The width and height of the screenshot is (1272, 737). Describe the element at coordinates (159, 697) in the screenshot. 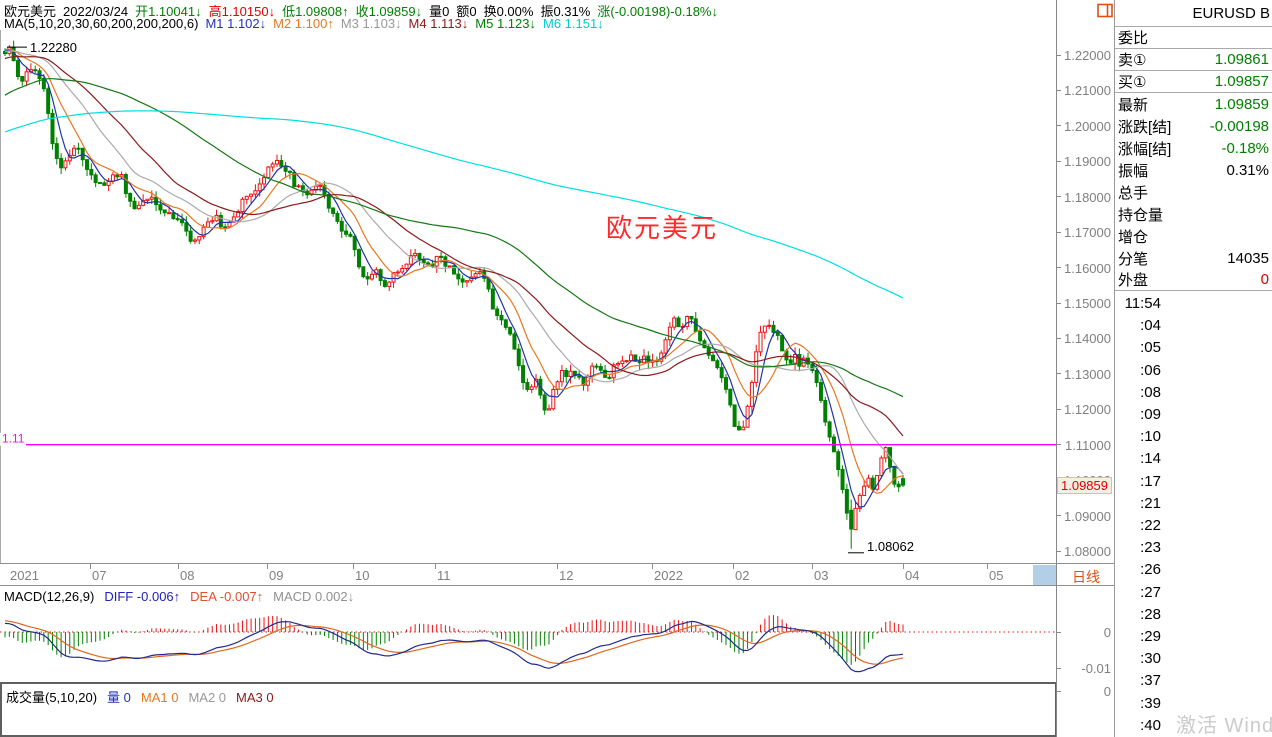

I see `volume-field-2: MA1 0` at that location.